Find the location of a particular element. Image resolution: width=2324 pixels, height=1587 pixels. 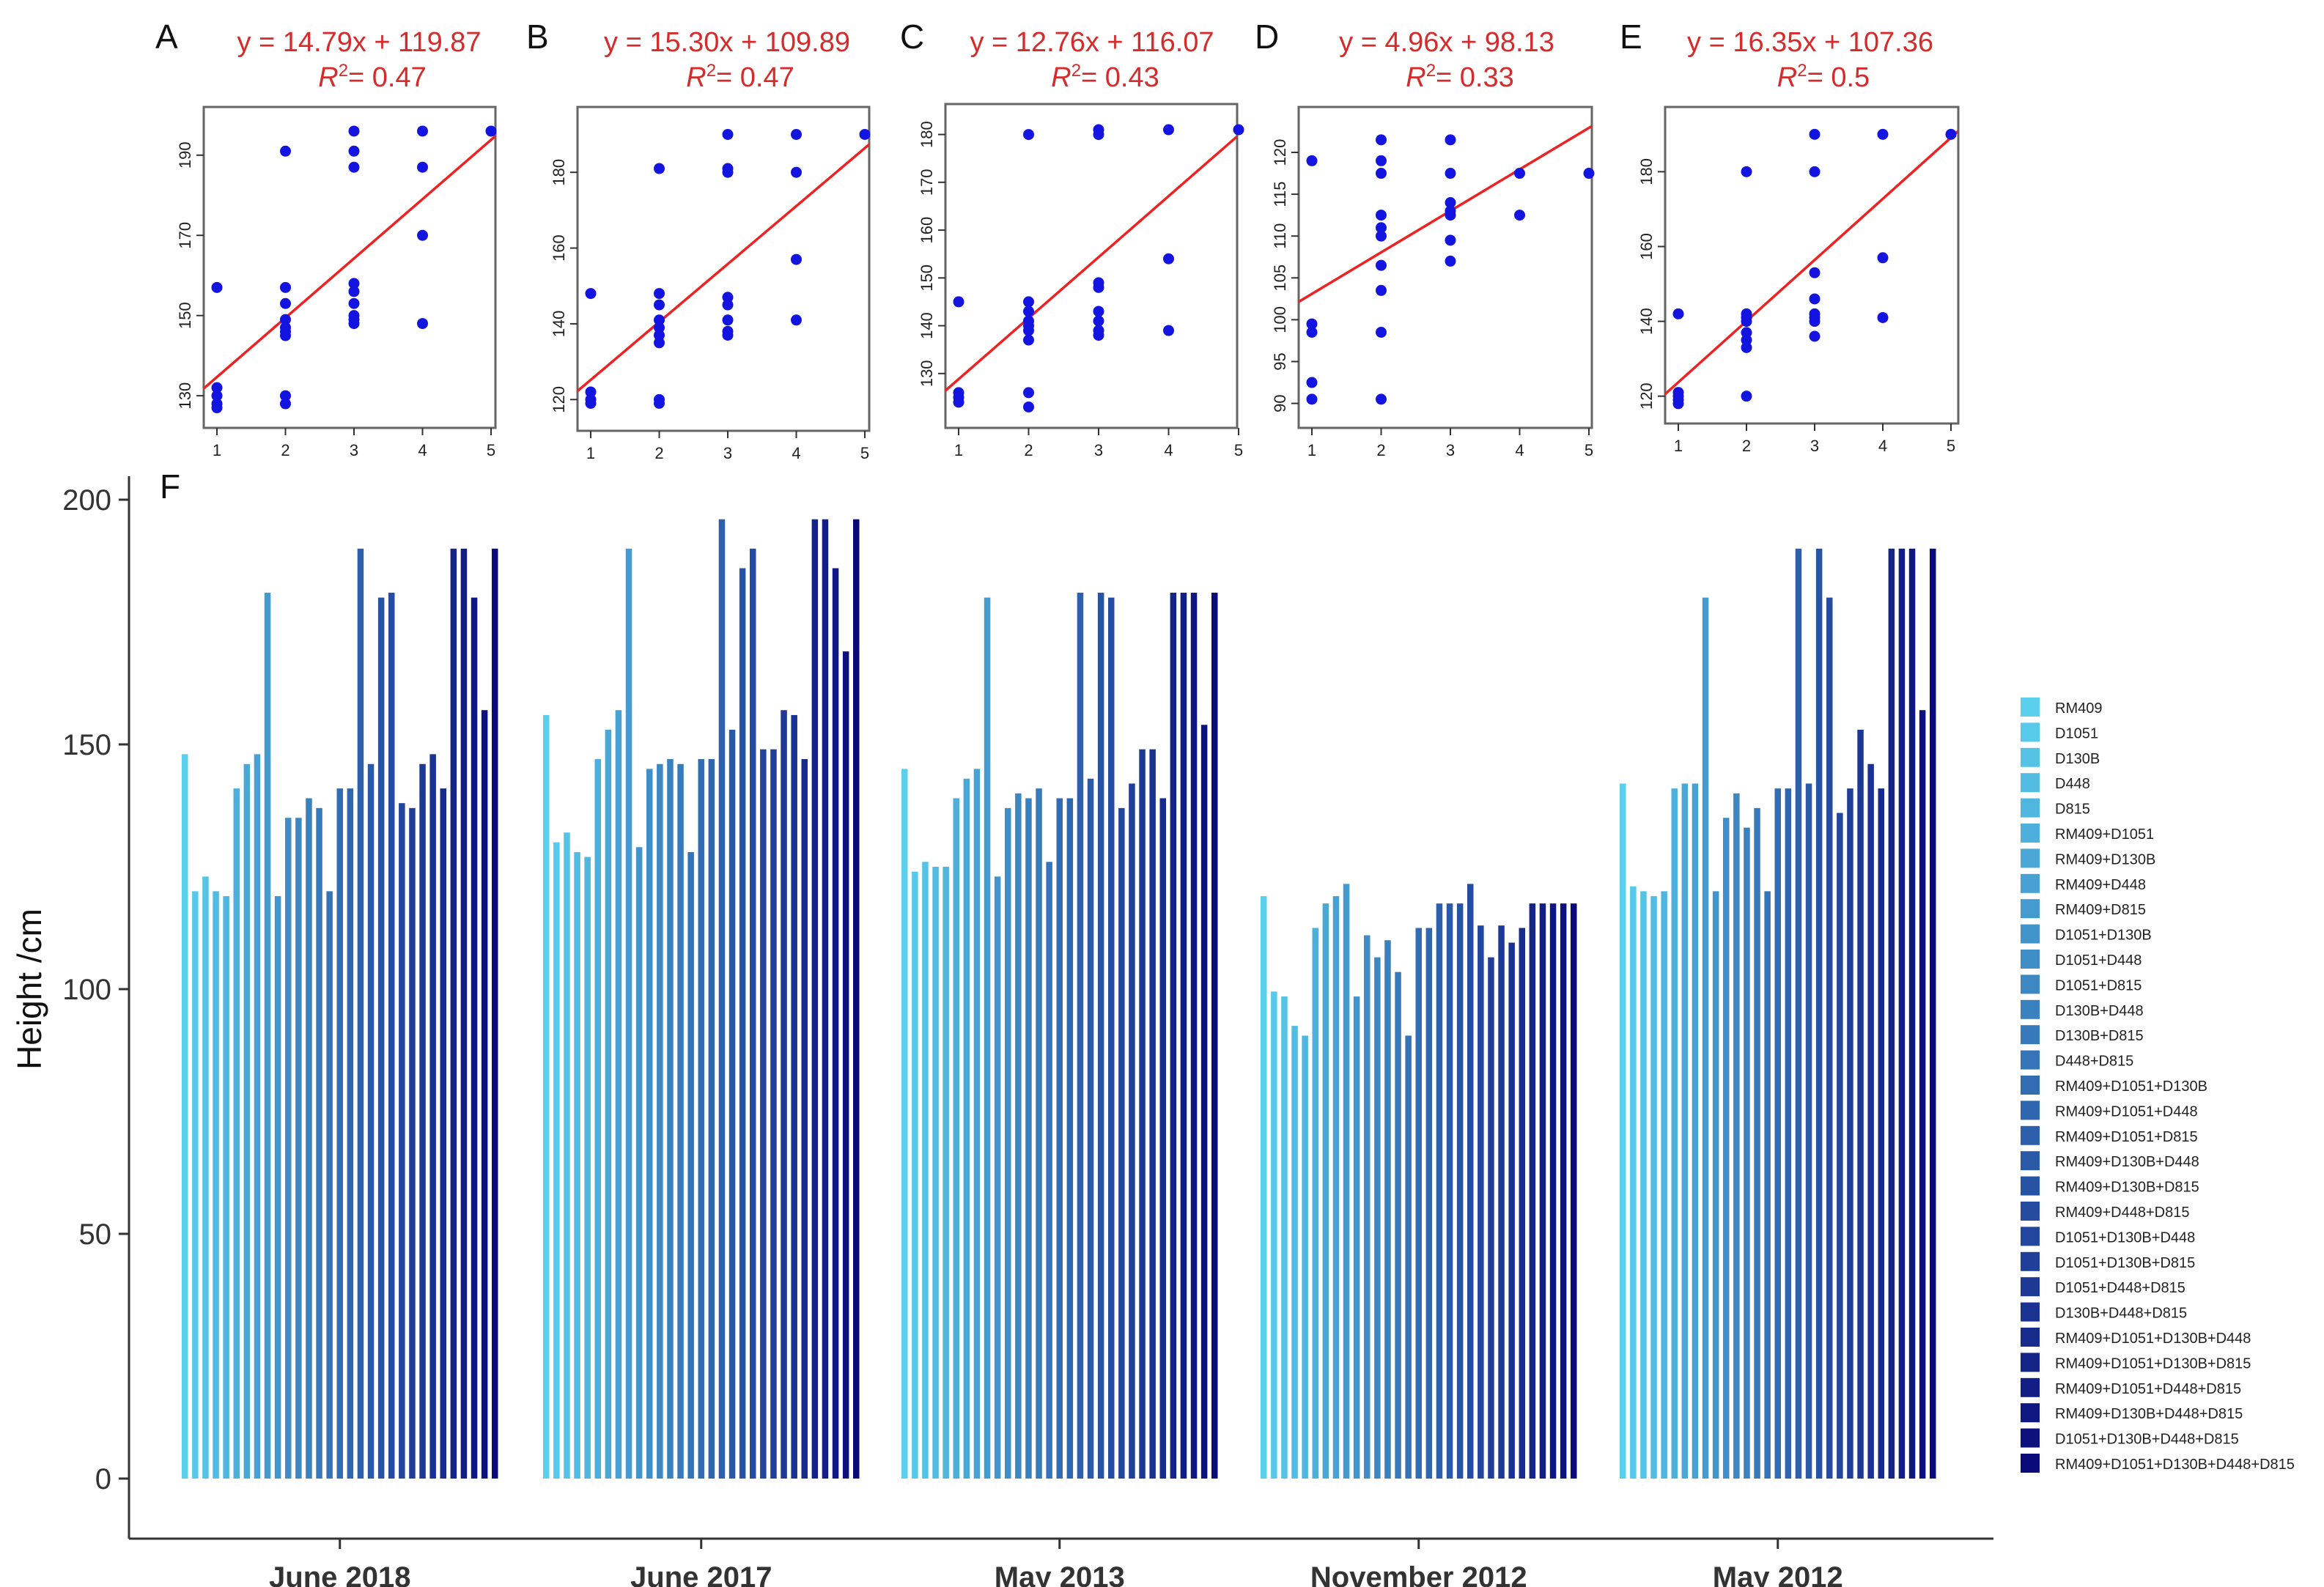

plot-frame is located at coordinates (723, 269).